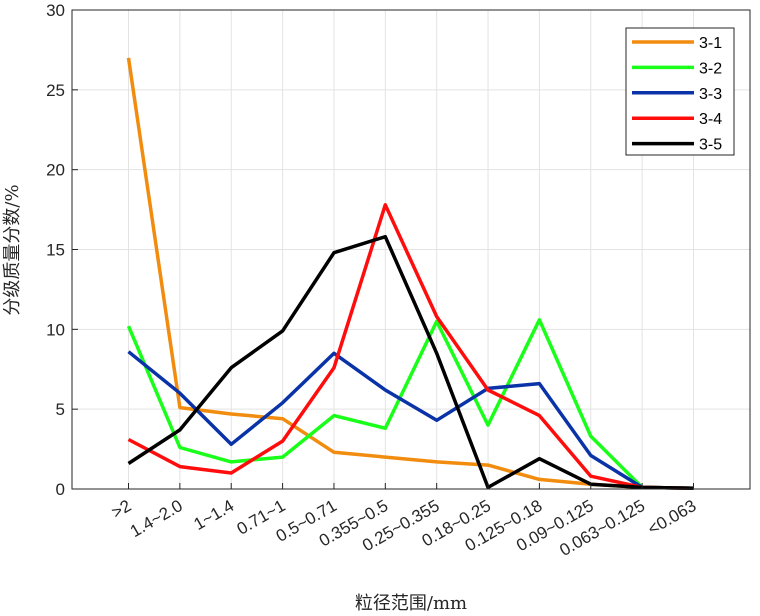  Describe the element at coordinates (55, 170) in the screenshot. I see `y-tick-label: 20` at that location.